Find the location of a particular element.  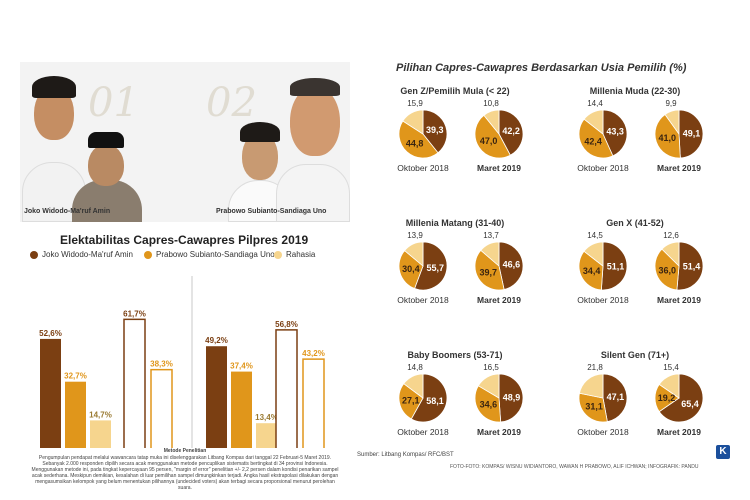

pie-label-5-0-0: 47,1 is located at coordinates (616, 397).